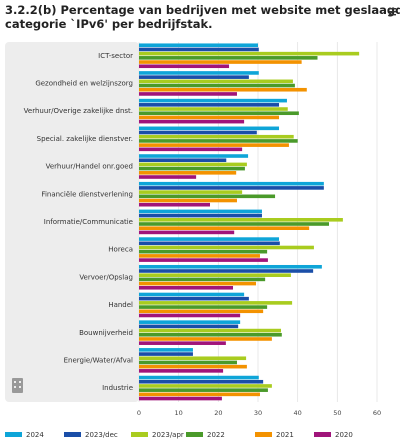 The image size is (400, 444). What do you see at coordinates (285, 435) in the screenshot?
I see `legend-label: 2021` at bounding box center [285, 435].